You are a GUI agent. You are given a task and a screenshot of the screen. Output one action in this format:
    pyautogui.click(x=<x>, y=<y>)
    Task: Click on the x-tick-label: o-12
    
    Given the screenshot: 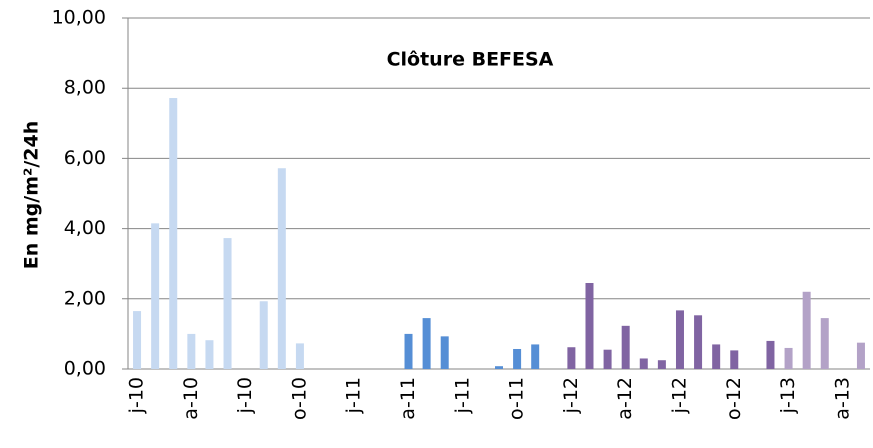 What is the action you would take?
    pyautogui.click(x=734, y=398)
    